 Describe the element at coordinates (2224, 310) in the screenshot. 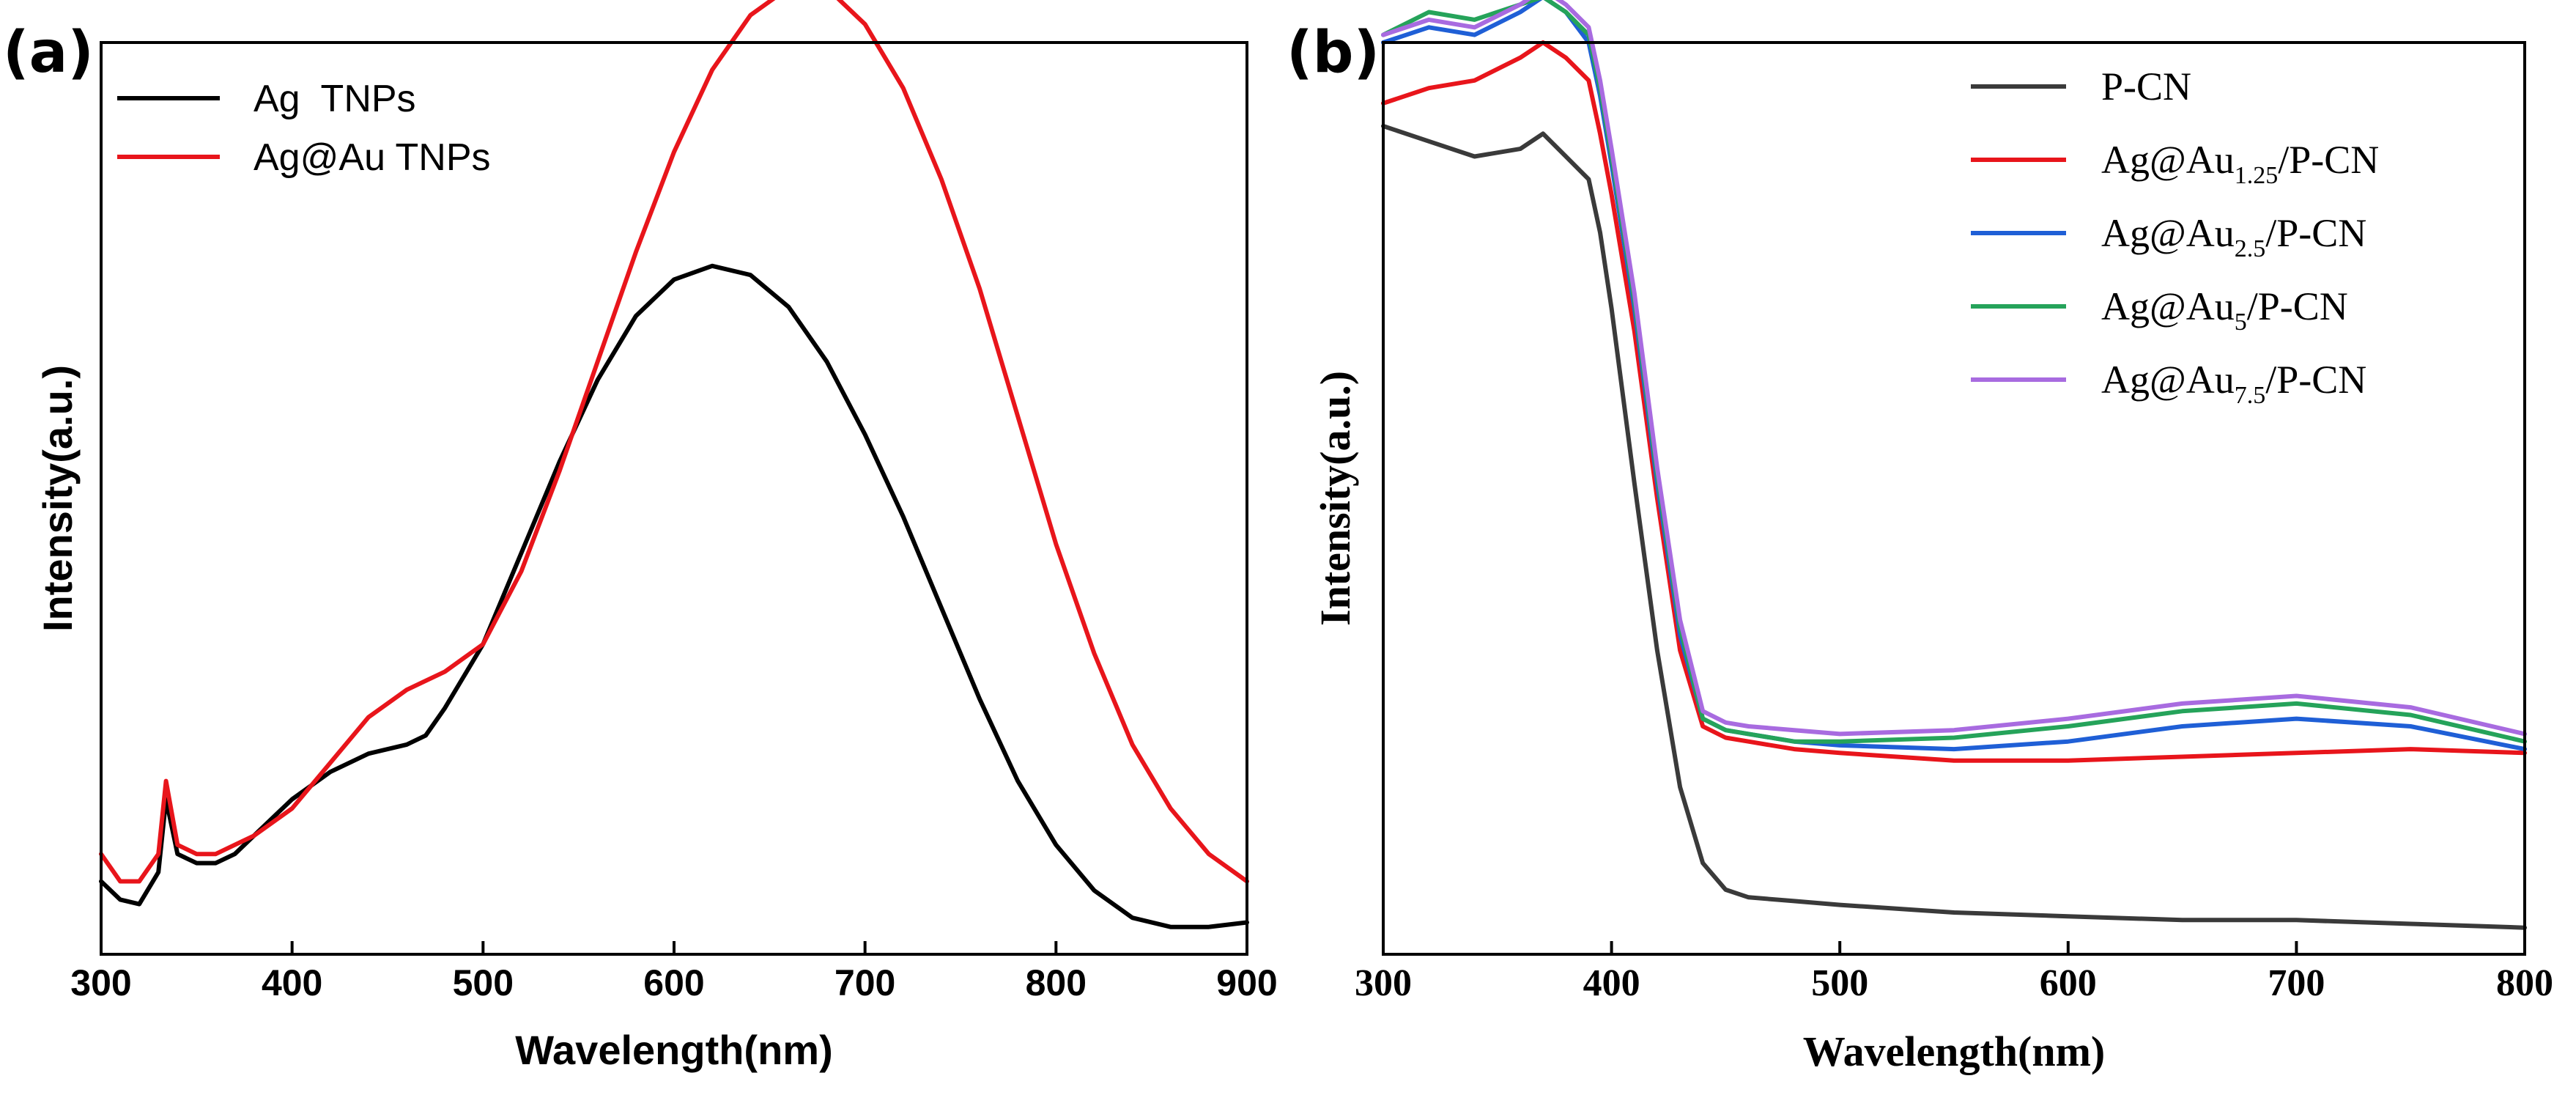

I see `legend-b-label-5: Ag@Au5/P-CN` at that location.